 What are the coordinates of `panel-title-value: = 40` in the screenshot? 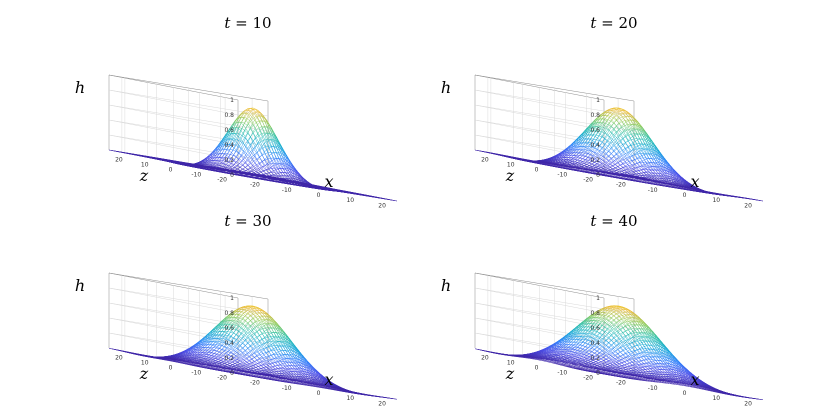 It's located at (616, 221).